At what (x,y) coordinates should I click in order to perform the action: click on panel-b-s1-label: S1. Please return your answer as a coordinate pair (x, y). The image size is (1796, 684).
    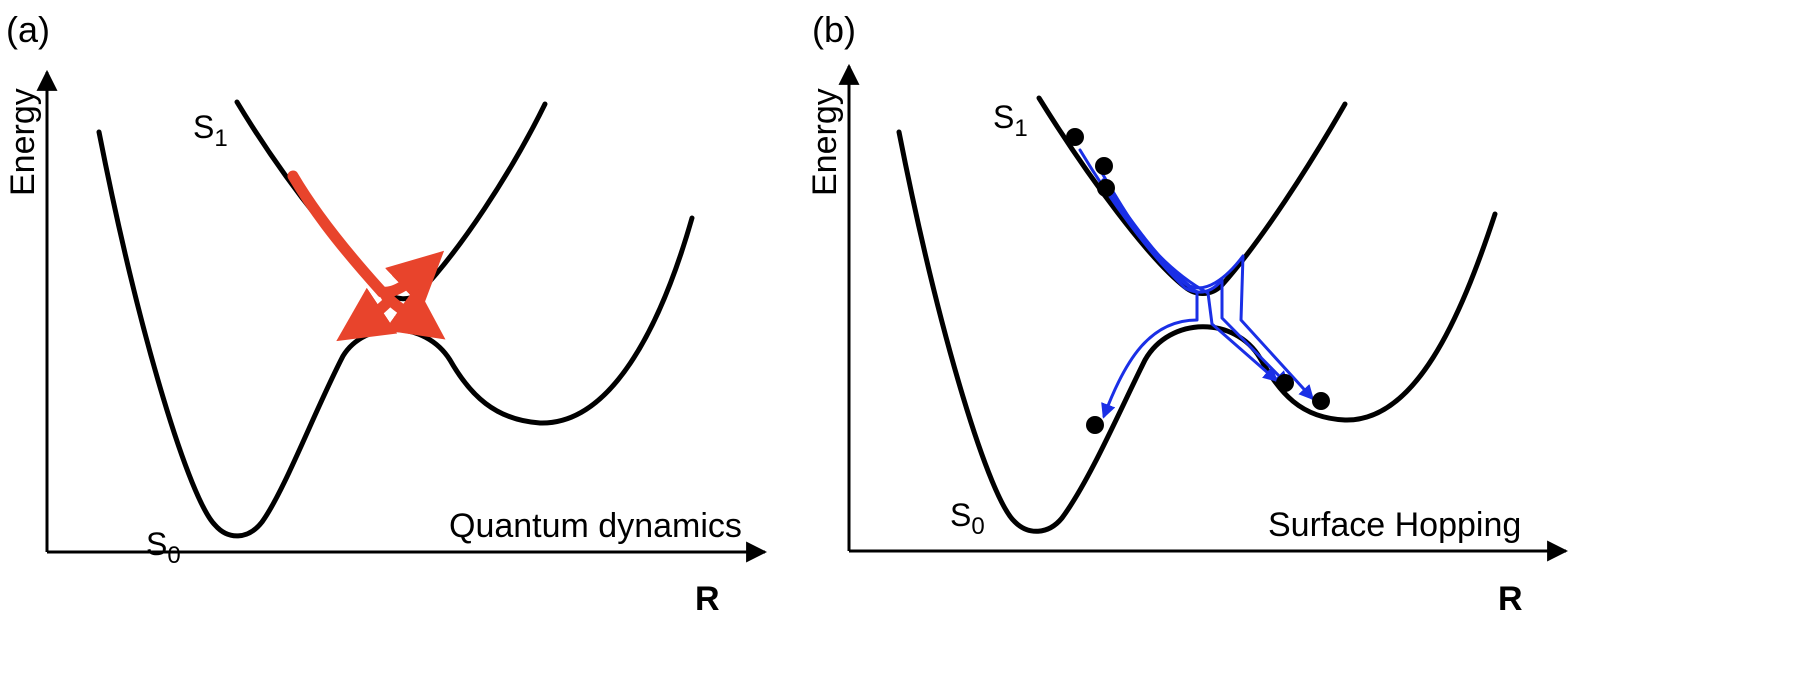
    Looking at the image, I should click on (1010, 120).